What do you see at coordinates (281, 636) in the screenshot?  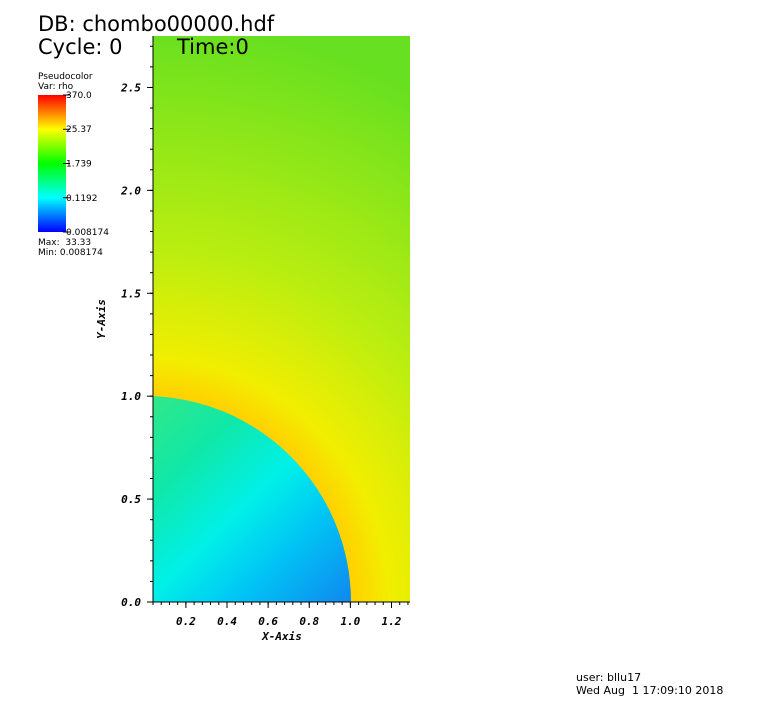 I see `x-axis-title: X-Axis` at bounding box center [281, 636].